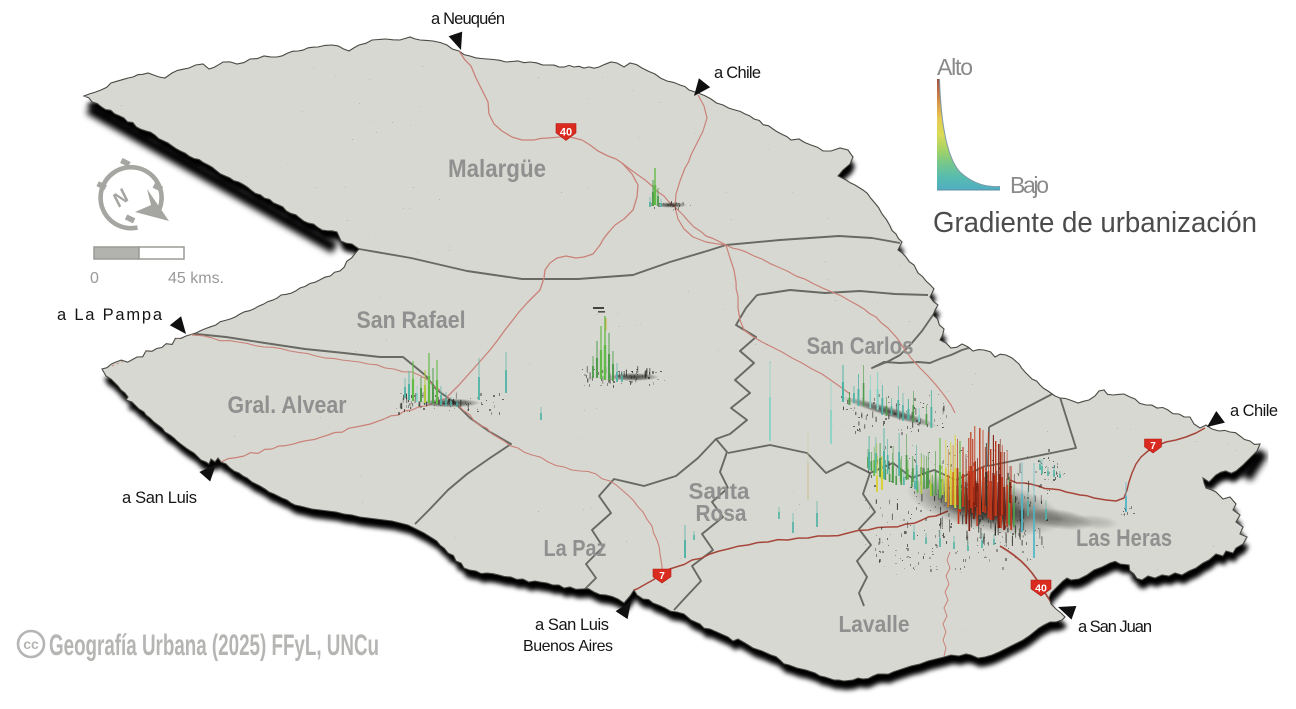 This screenshot has height=709, width=1296. Describe the element at coordinates (860, 346) in the screenshot. I see `svg-text: San Carlos` at that location.